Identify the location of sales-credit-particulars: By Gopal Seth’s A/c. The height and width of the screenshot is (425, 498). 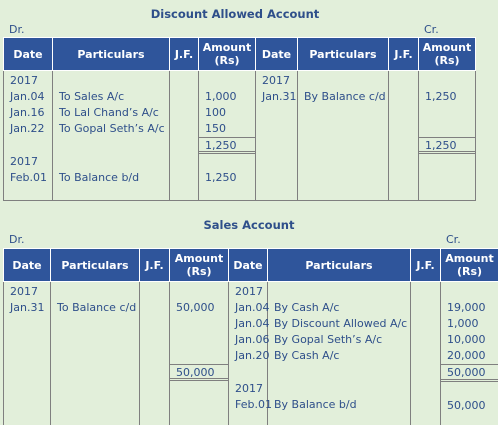
(328, 339).